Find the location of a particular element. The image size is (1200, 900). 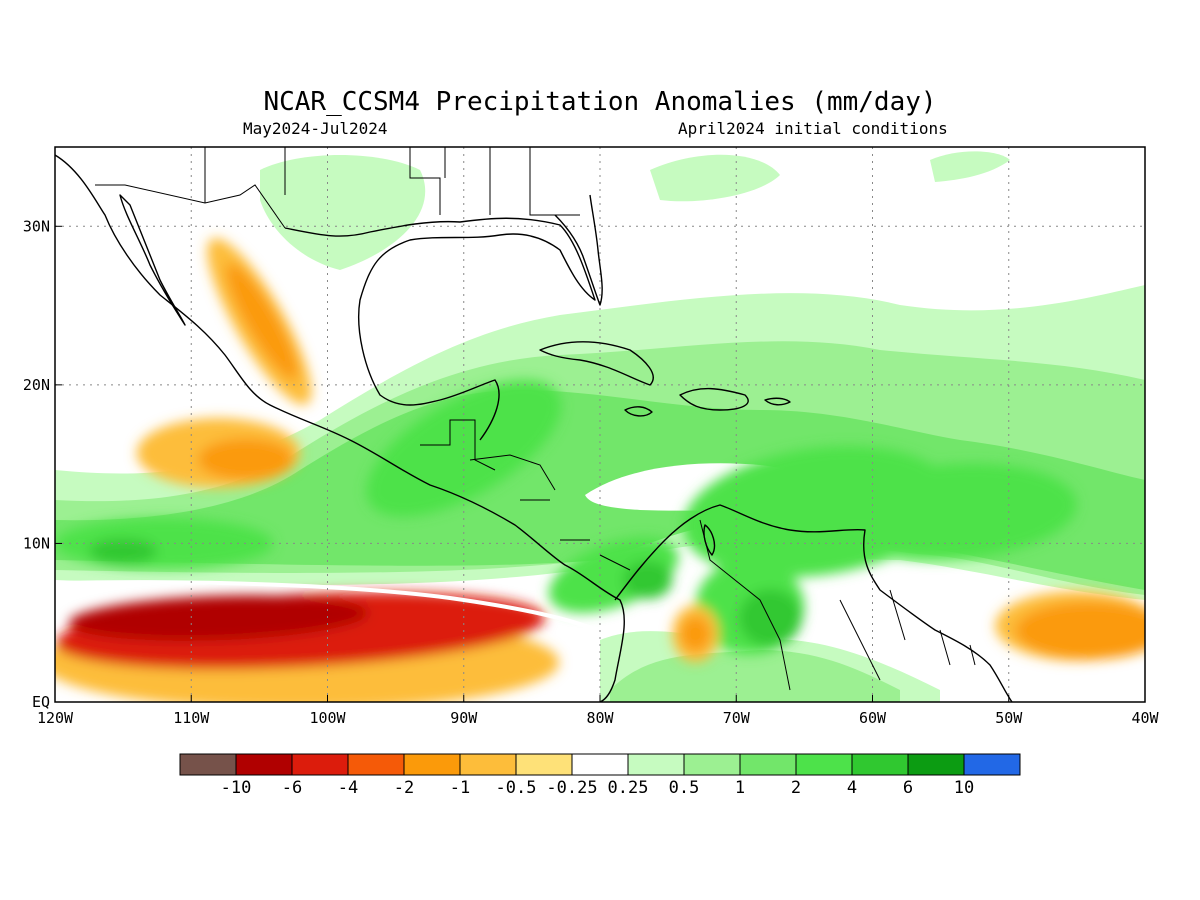

border-guianas is located at coordinates (932, 627).